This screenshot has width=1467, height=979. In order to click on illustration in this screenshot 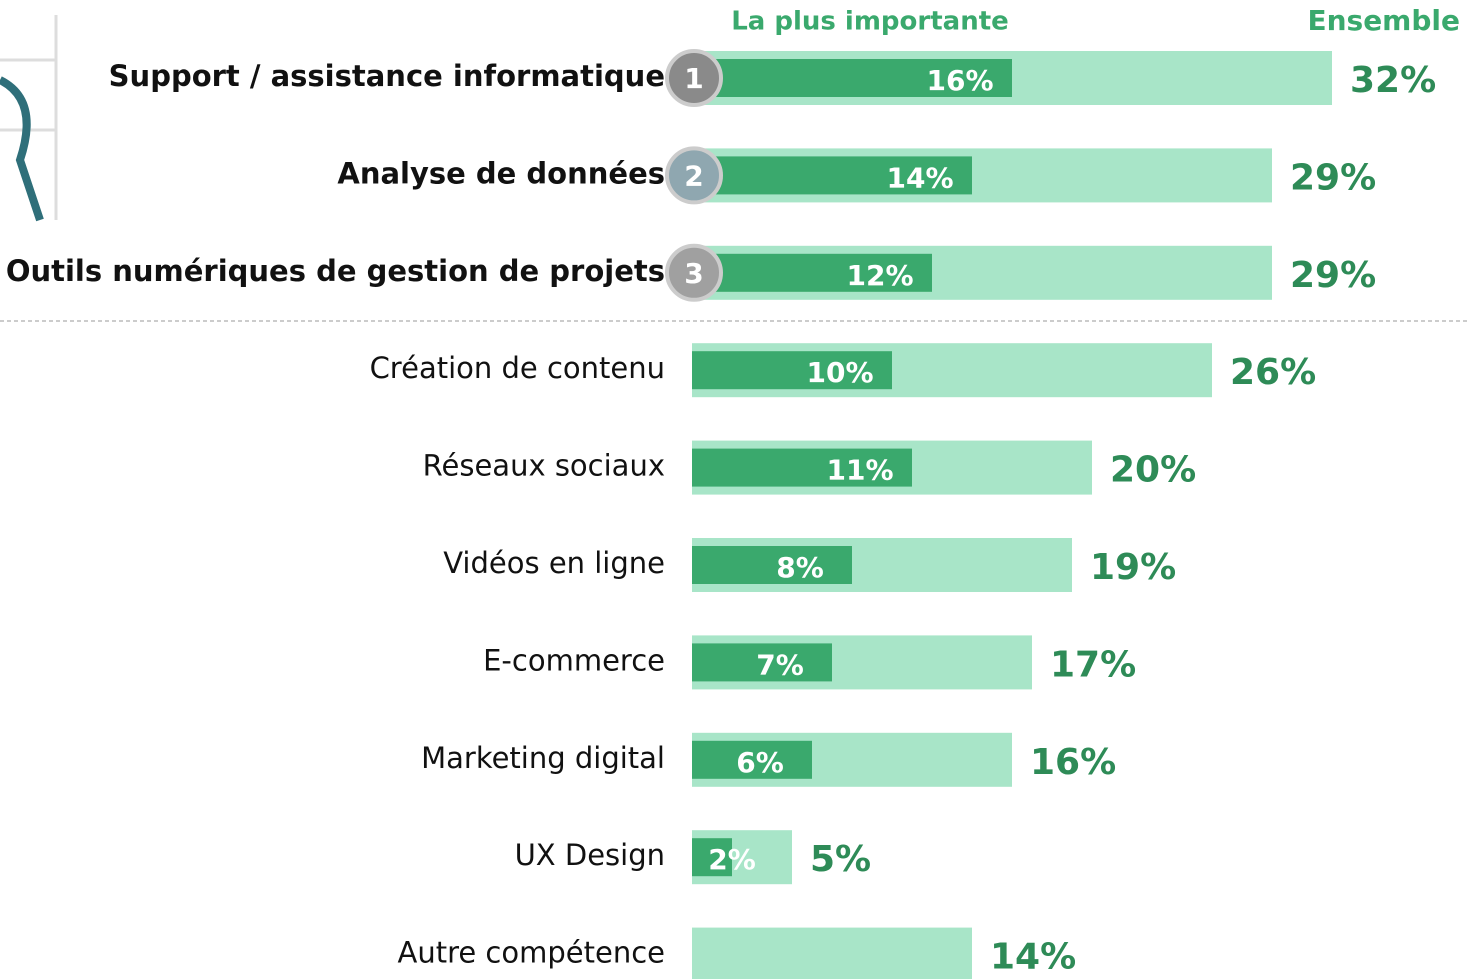, I will do `click(29, 118)`.